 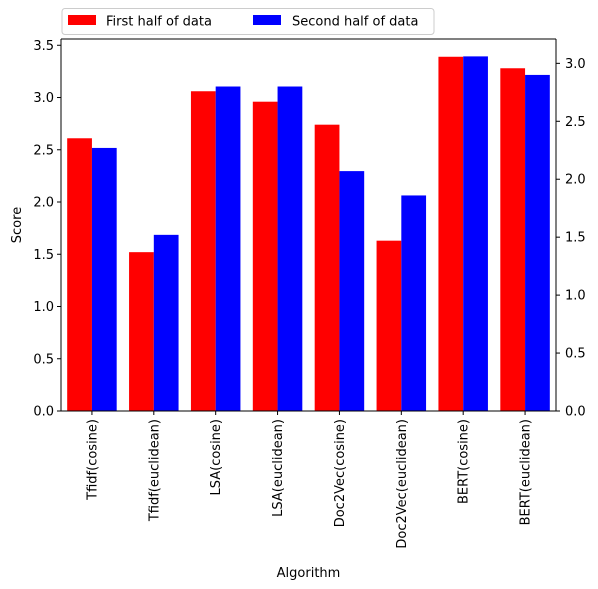 What do you see at coordinates (43, 150) in the screenshot?
I see `y-left-tick-label: 2.5` at bounding box center [43, 150].